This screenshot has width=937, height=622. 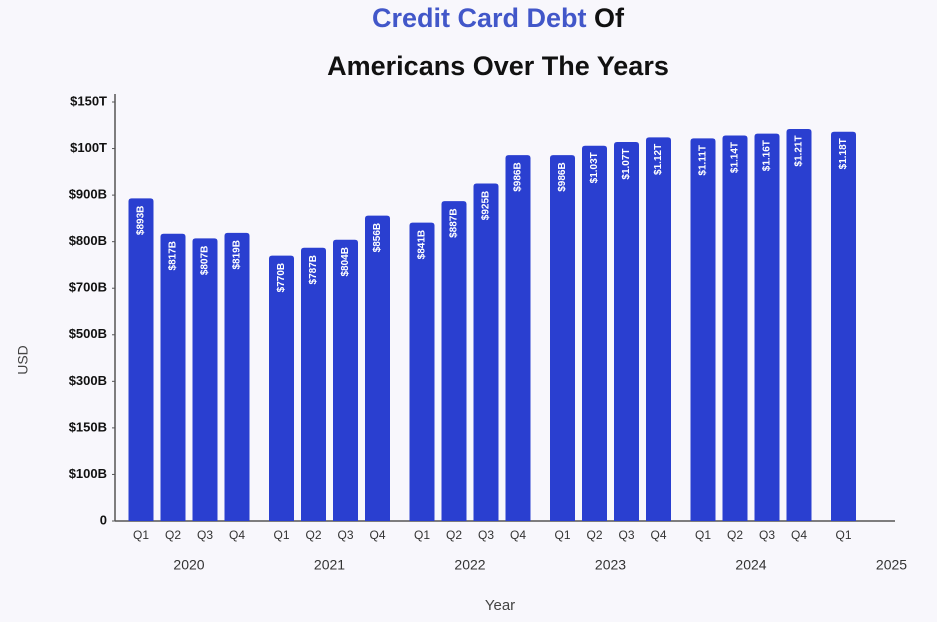 I want to click on chart-title-line2: Americans Over The Years, so click(x=498, y=66).